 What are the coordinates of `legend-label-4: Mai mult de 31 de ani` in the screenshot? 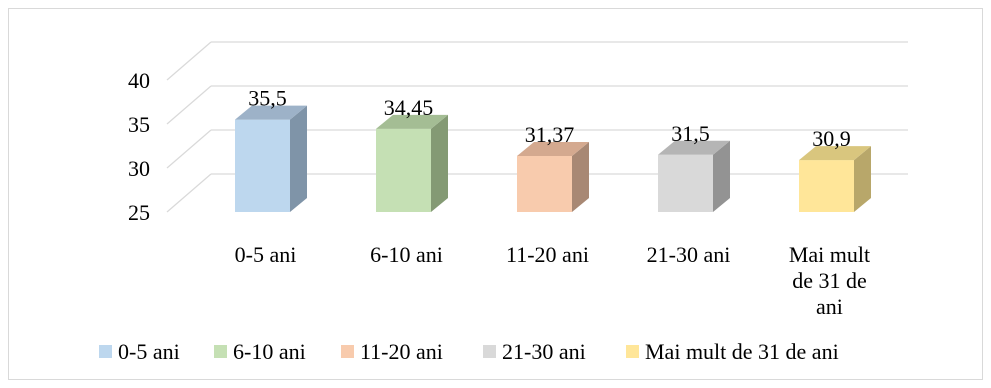 It's located at (742, 351).